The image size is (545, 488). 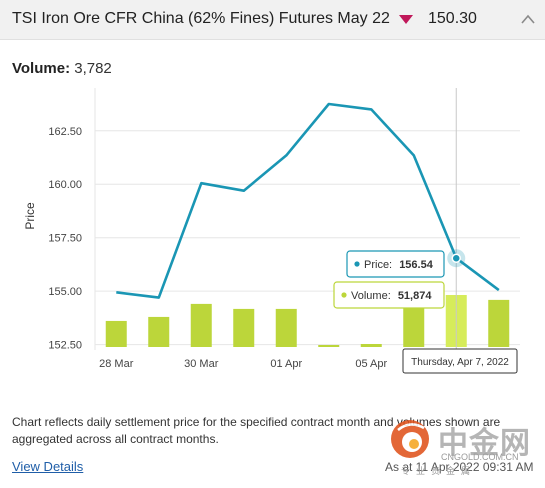 I want to click on volume-summary: Volume: 3,782, so click(x=62, y=68).